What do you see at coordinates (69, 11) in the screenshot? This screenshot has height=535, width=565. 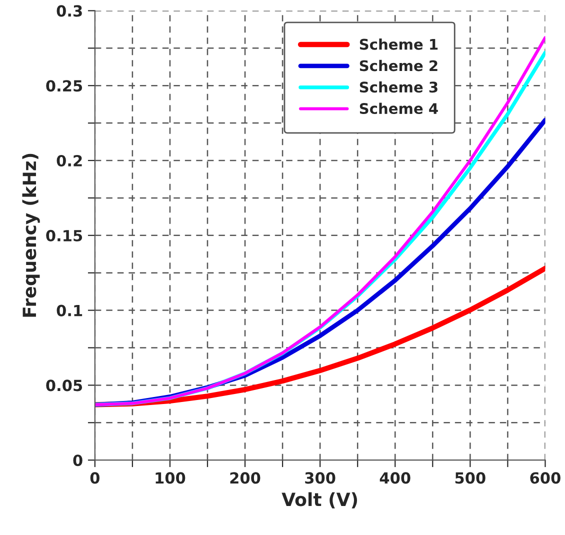 I see `y-tick-label: 0.3` at bounding box center [69, 11].